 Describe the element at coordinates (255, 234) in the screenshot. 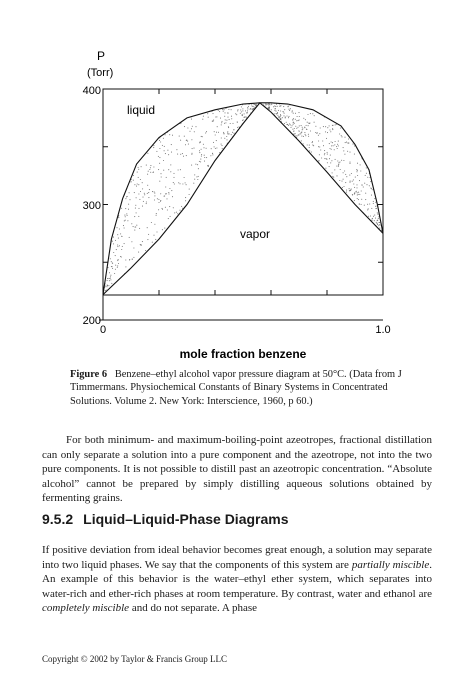

I see `region-label-vapor: vapor` at that location.